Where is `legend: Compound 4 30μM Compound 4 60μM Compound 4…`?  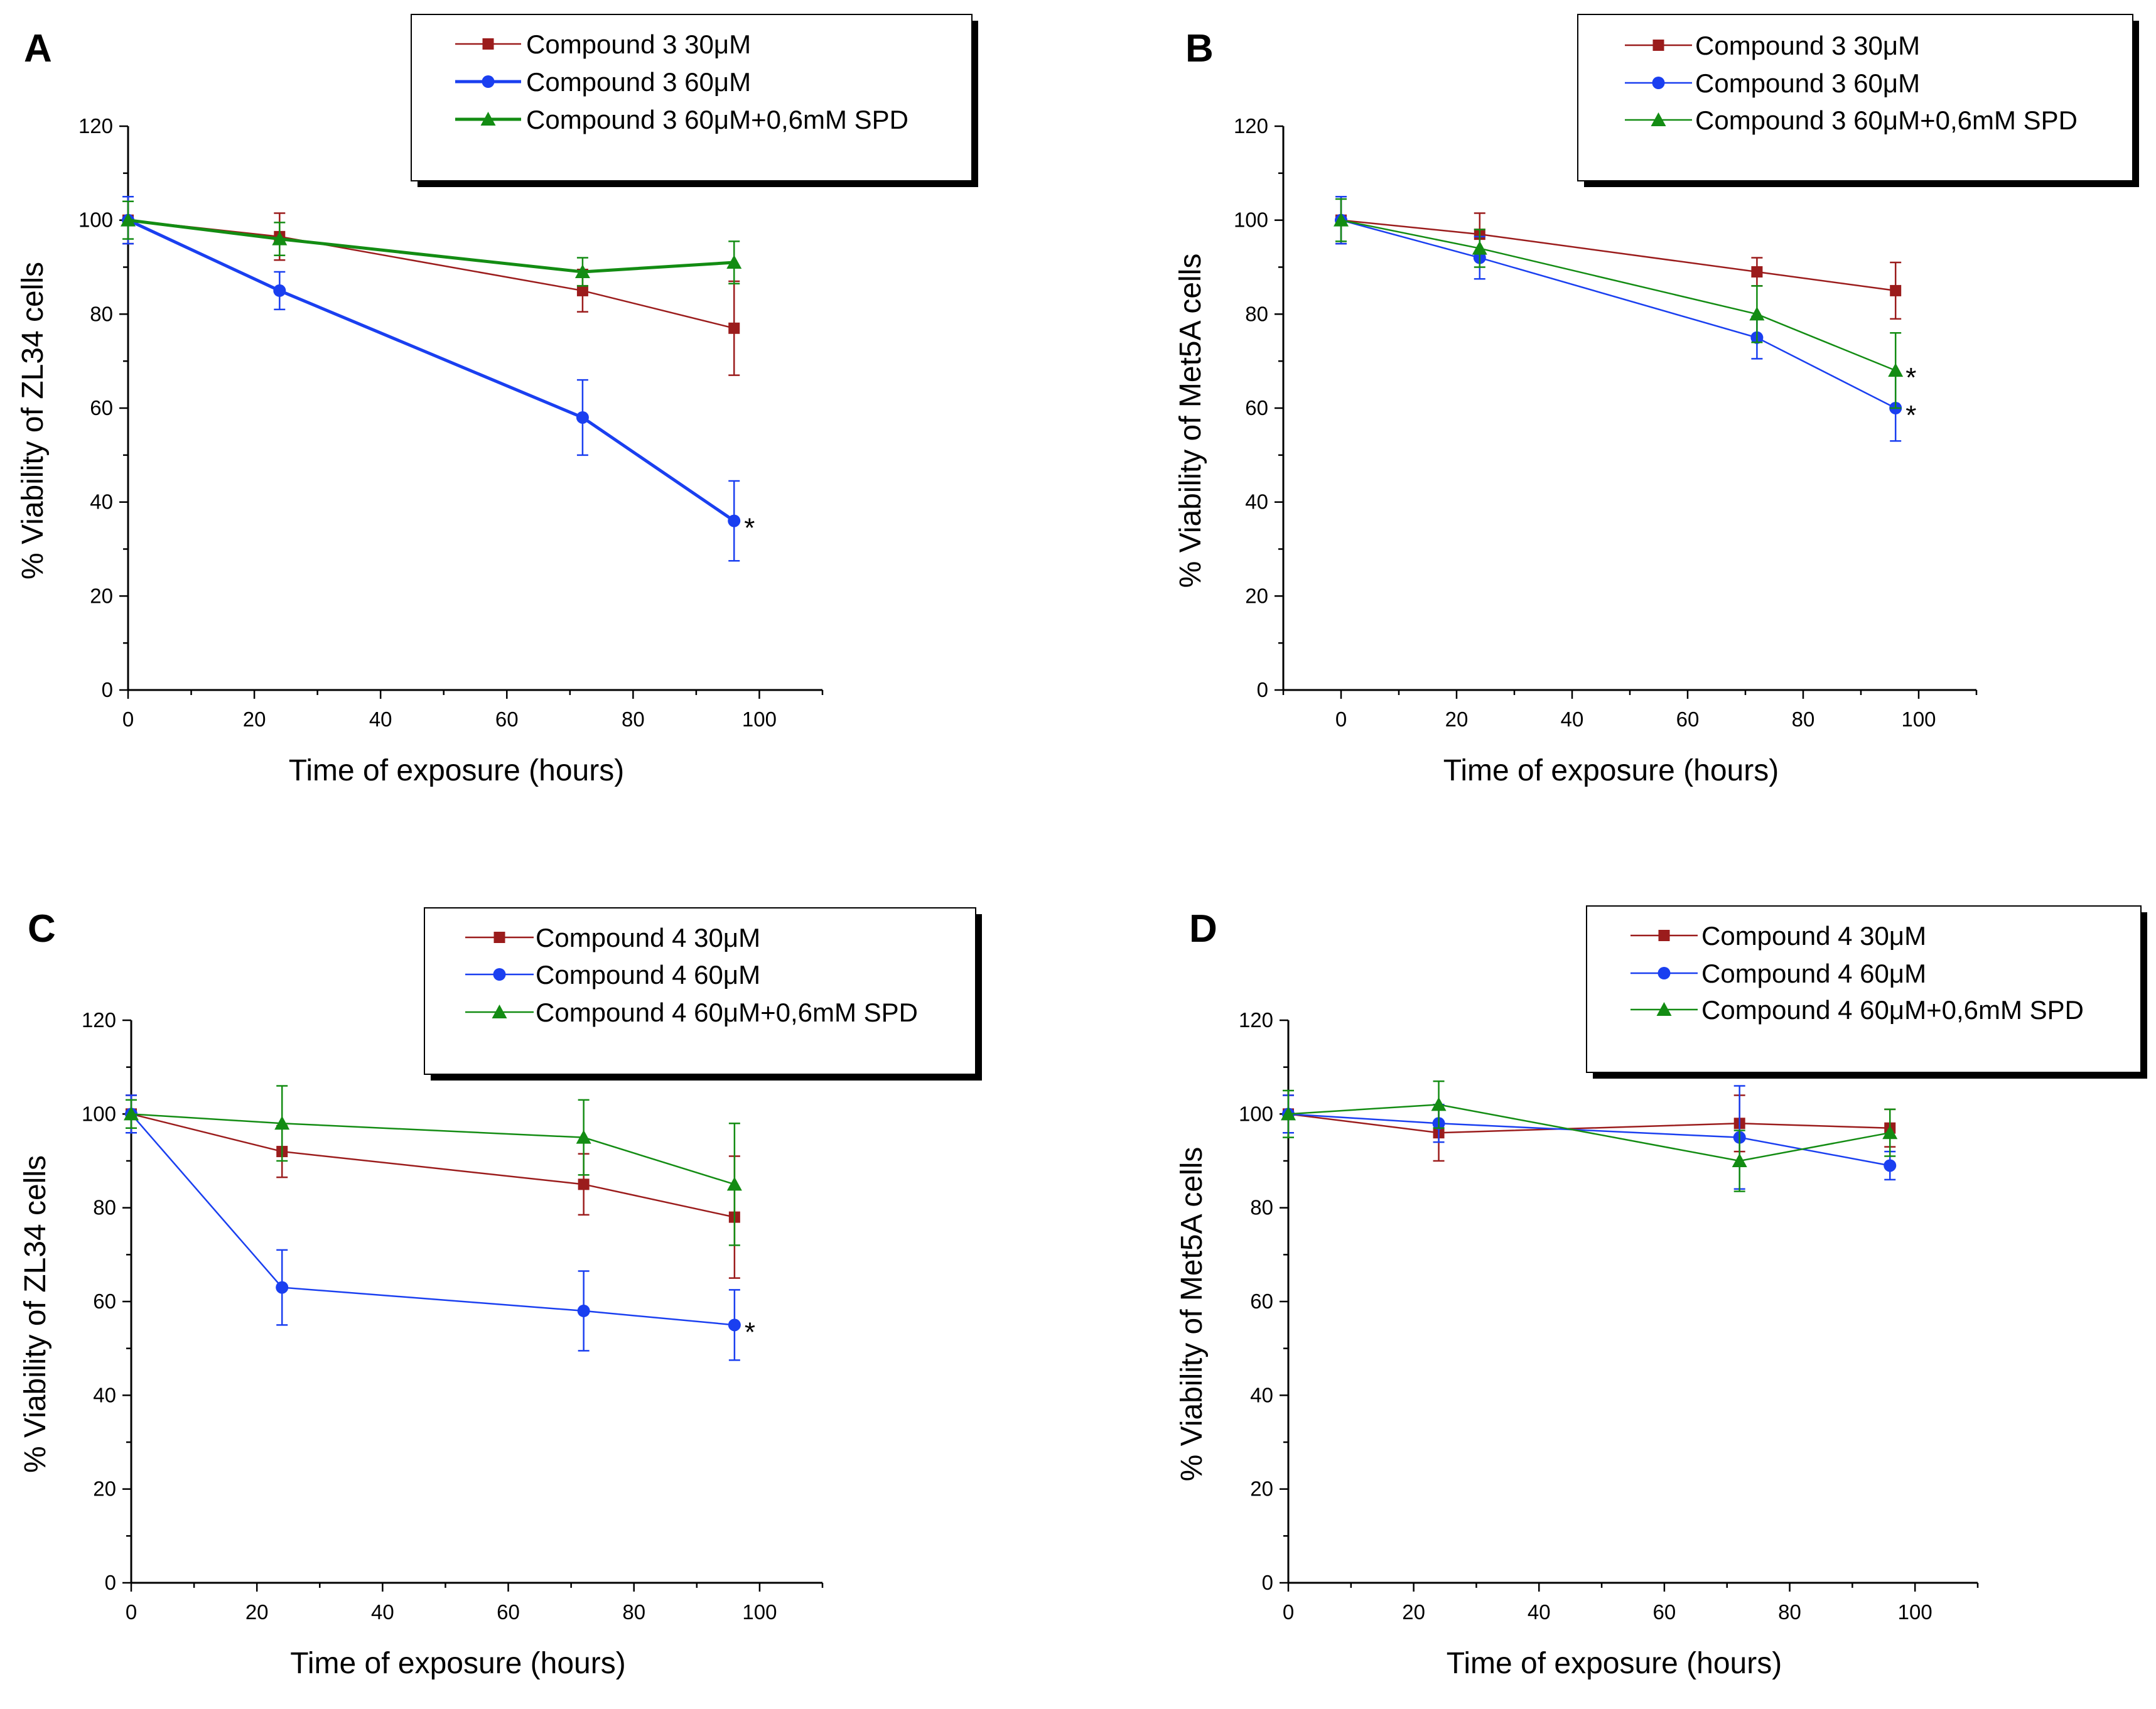 legend: Compound 4 30μM Compound 4 60μM Compound 4… is located at coordinates (1867, 992).